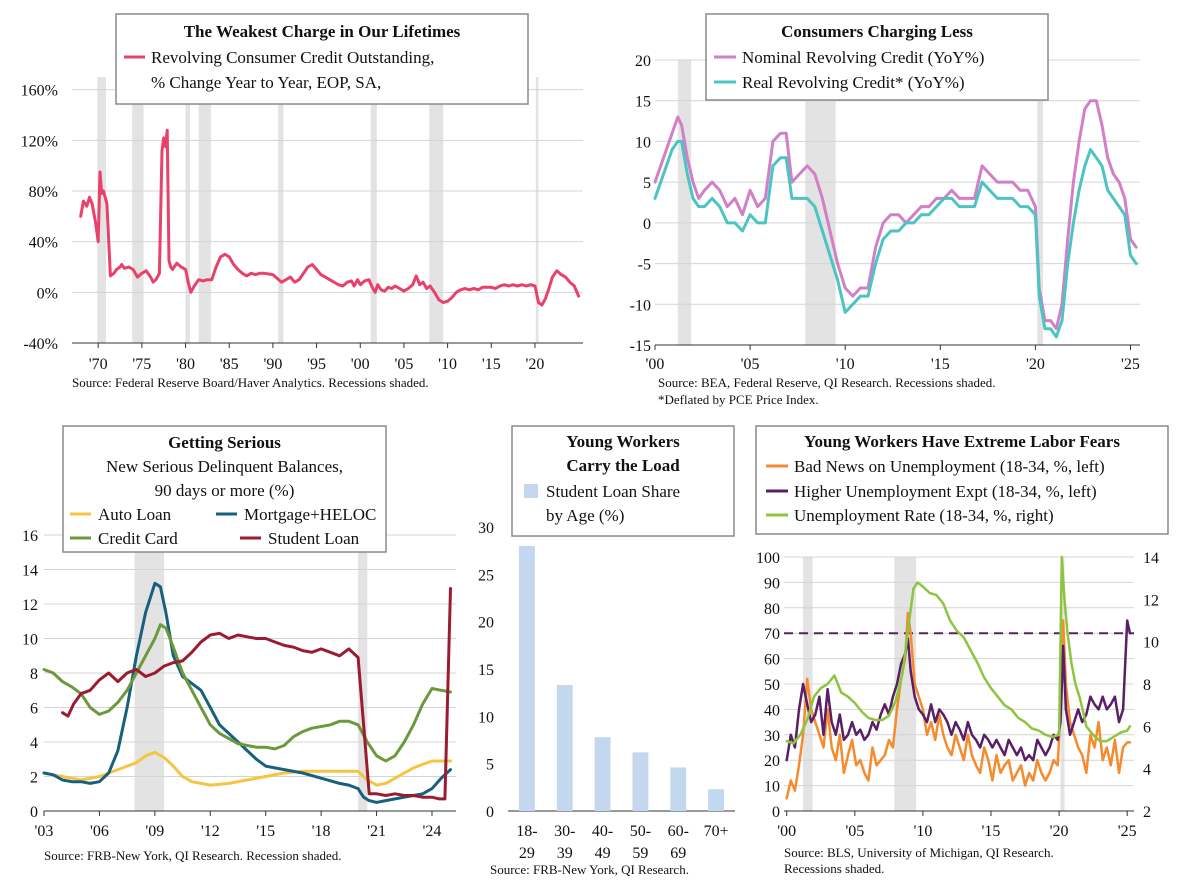  I want to click on y-tick-label: 0, so click(647, 224).